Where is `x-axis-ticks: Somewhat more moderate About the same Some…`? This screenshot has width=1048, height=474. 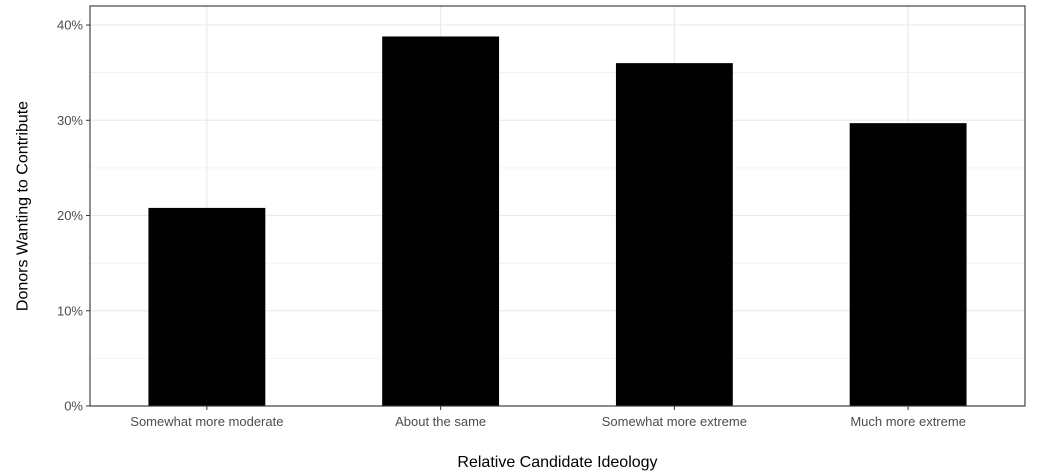
x-axis-ticks: Somewhat more moderate About the same Some… is located at coordinates (548, 417).